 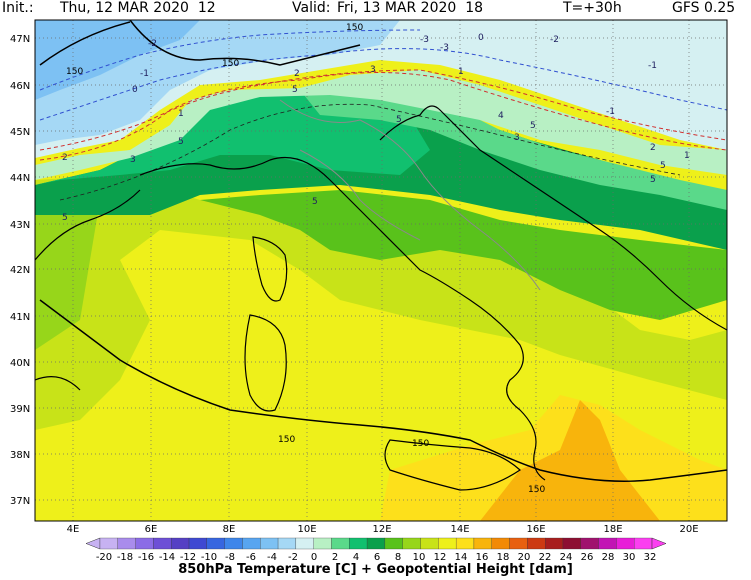 I want to click on lat-label: 37N, so click(x=20, y=501).